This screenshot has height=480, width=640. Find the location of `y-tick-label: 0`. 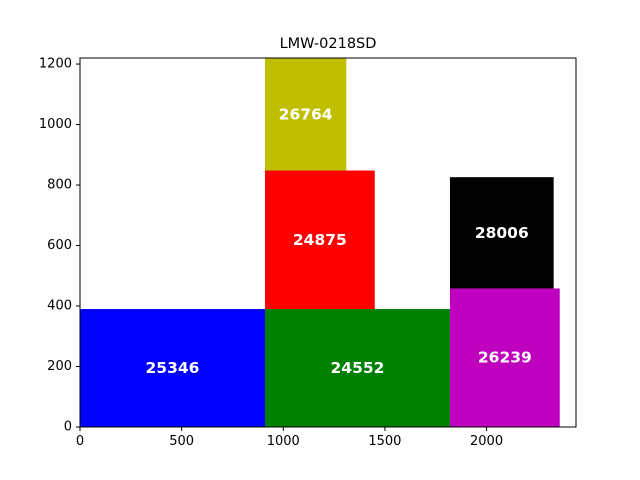

y-tick-label: 0 is located at coordinates (68, 427).